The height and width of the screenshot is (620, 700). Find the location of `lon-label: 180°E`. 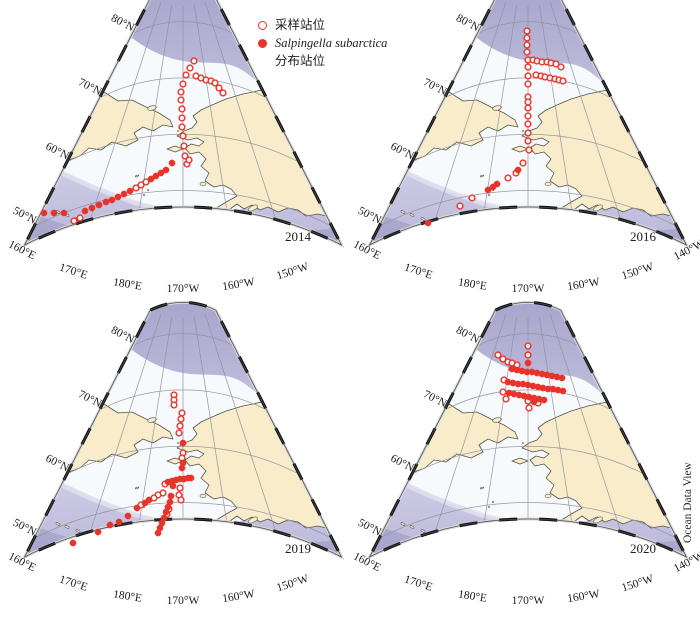

lon-label: 180°E is located at coordinates (127, 596).